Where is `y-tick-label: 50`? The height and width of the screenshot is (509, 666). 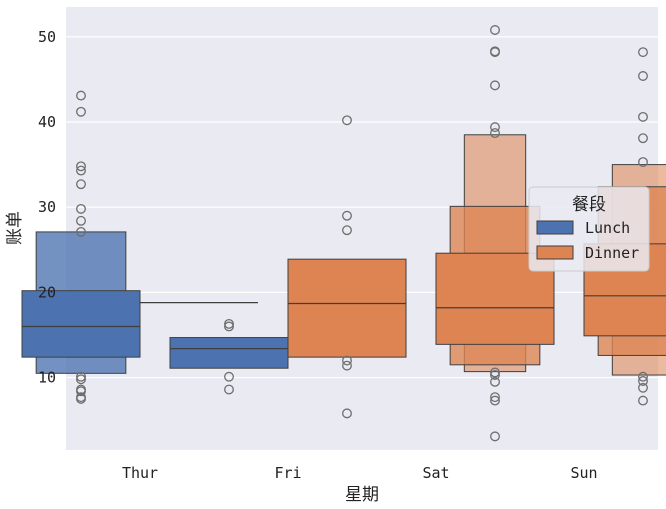
y-tick-label: 50 is located at coordinates (47, 37).